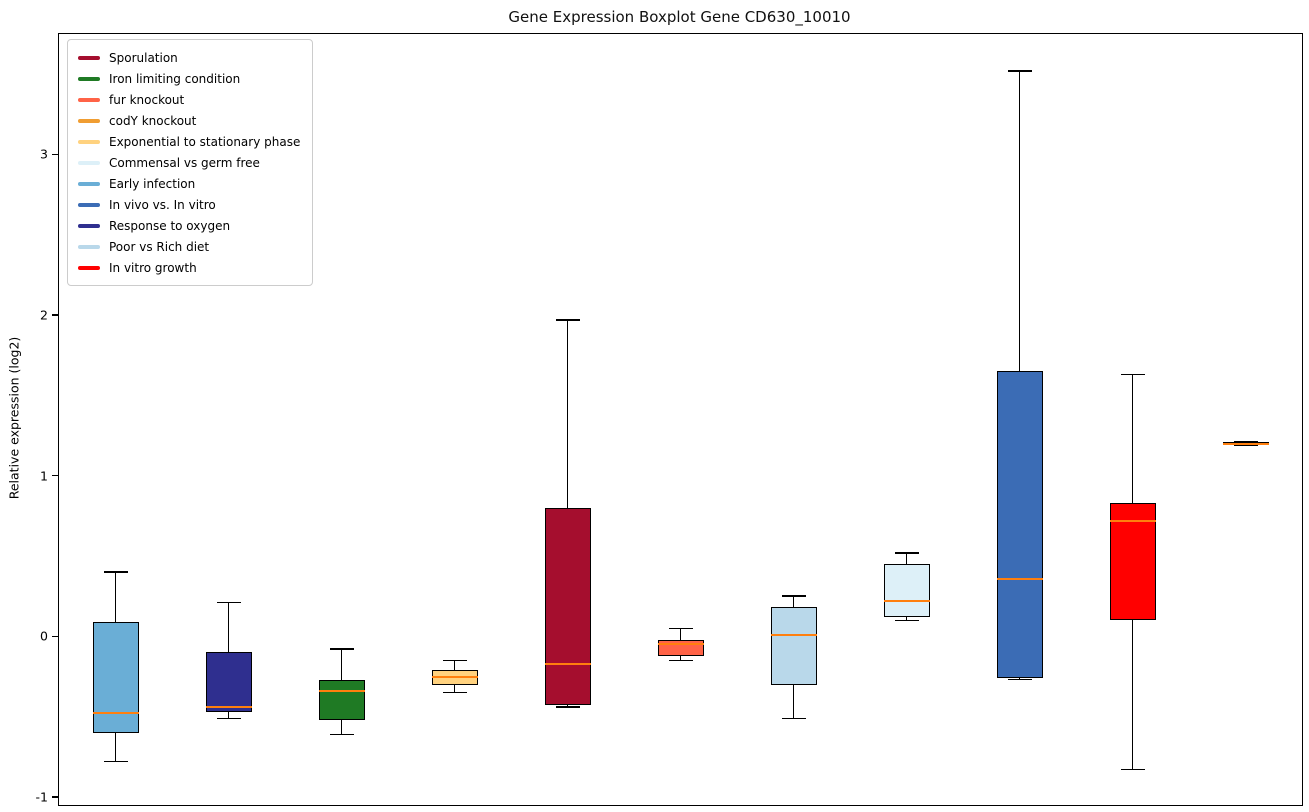 Image resolution: width=1309 pixels, height=812 pixels. Describe the element at coordinates (205, 141) in the screenshot. I see `legend-label: Exponential to stationary phase` at that location.